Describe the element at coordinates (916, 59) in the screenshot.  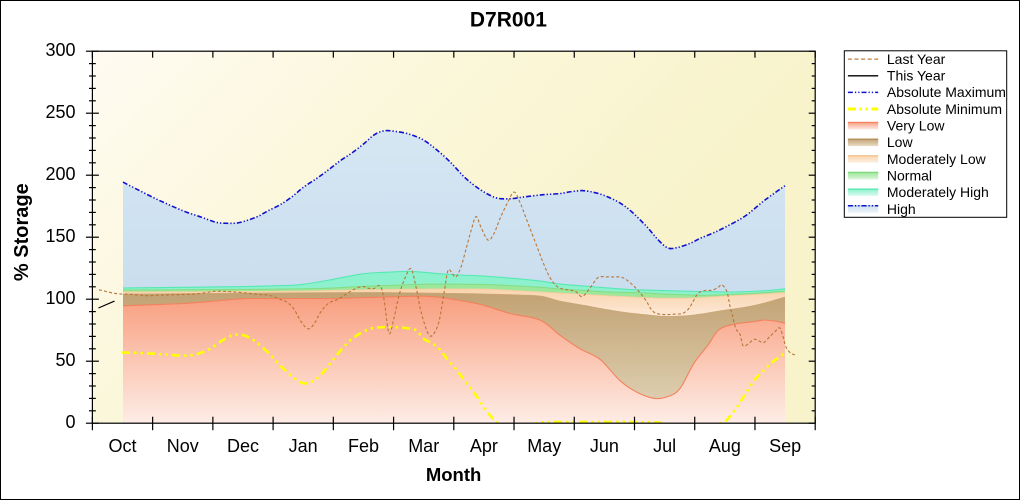
I see `svg-text: Last Year` at that location.